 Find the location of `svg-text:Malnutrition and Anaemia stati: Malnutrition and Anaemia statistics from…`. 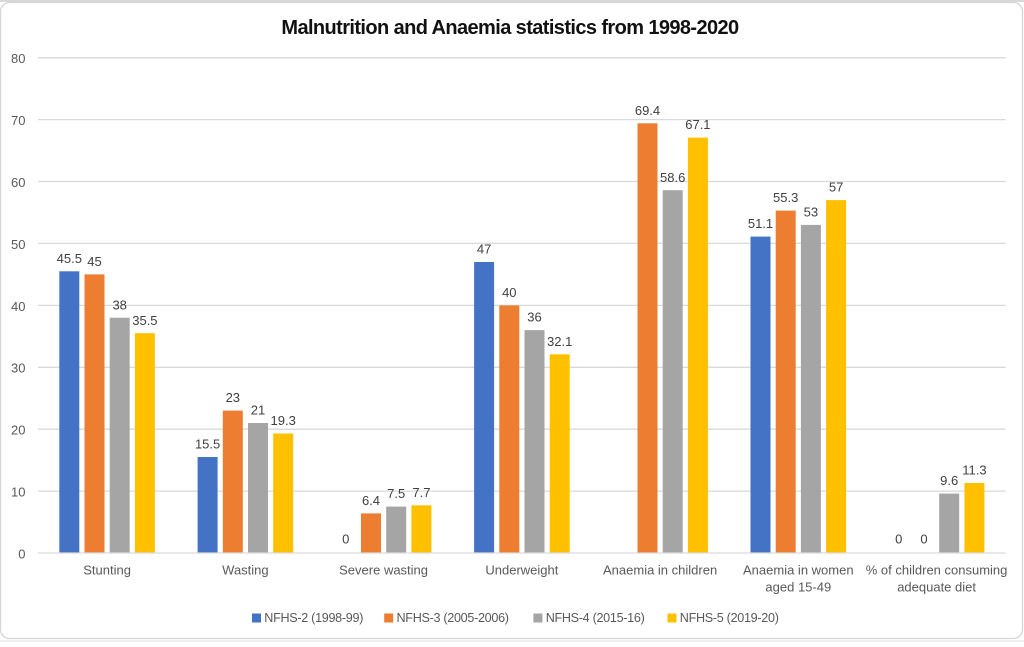

svg-text:Malnutrition and Anaemia stati: Malnutrition and Anaemia statistics from… is located at coordinates (510, 28).